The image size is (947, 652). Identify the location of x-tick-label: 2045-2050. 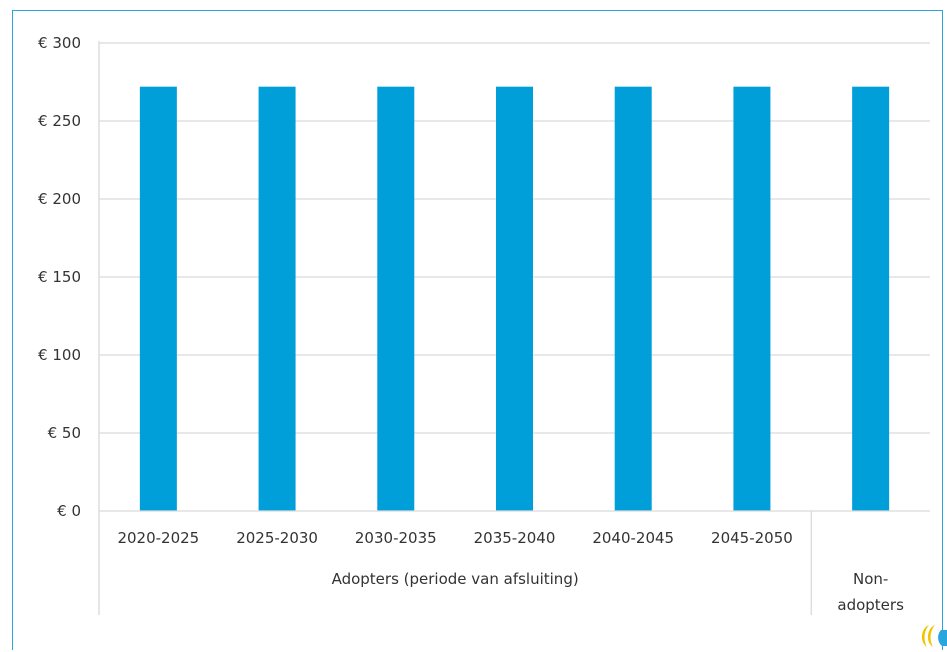
(752, 538).